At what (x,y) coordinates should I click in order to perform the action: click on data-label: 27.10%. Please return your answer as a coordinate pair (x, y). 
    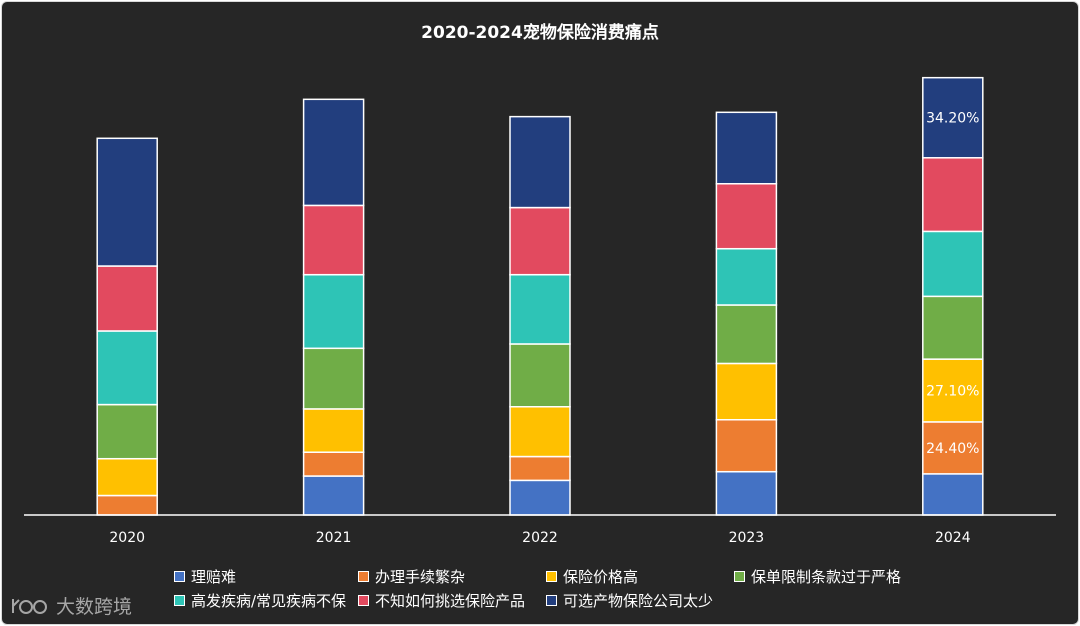
    Looking at the image, I should click on (952, 392).